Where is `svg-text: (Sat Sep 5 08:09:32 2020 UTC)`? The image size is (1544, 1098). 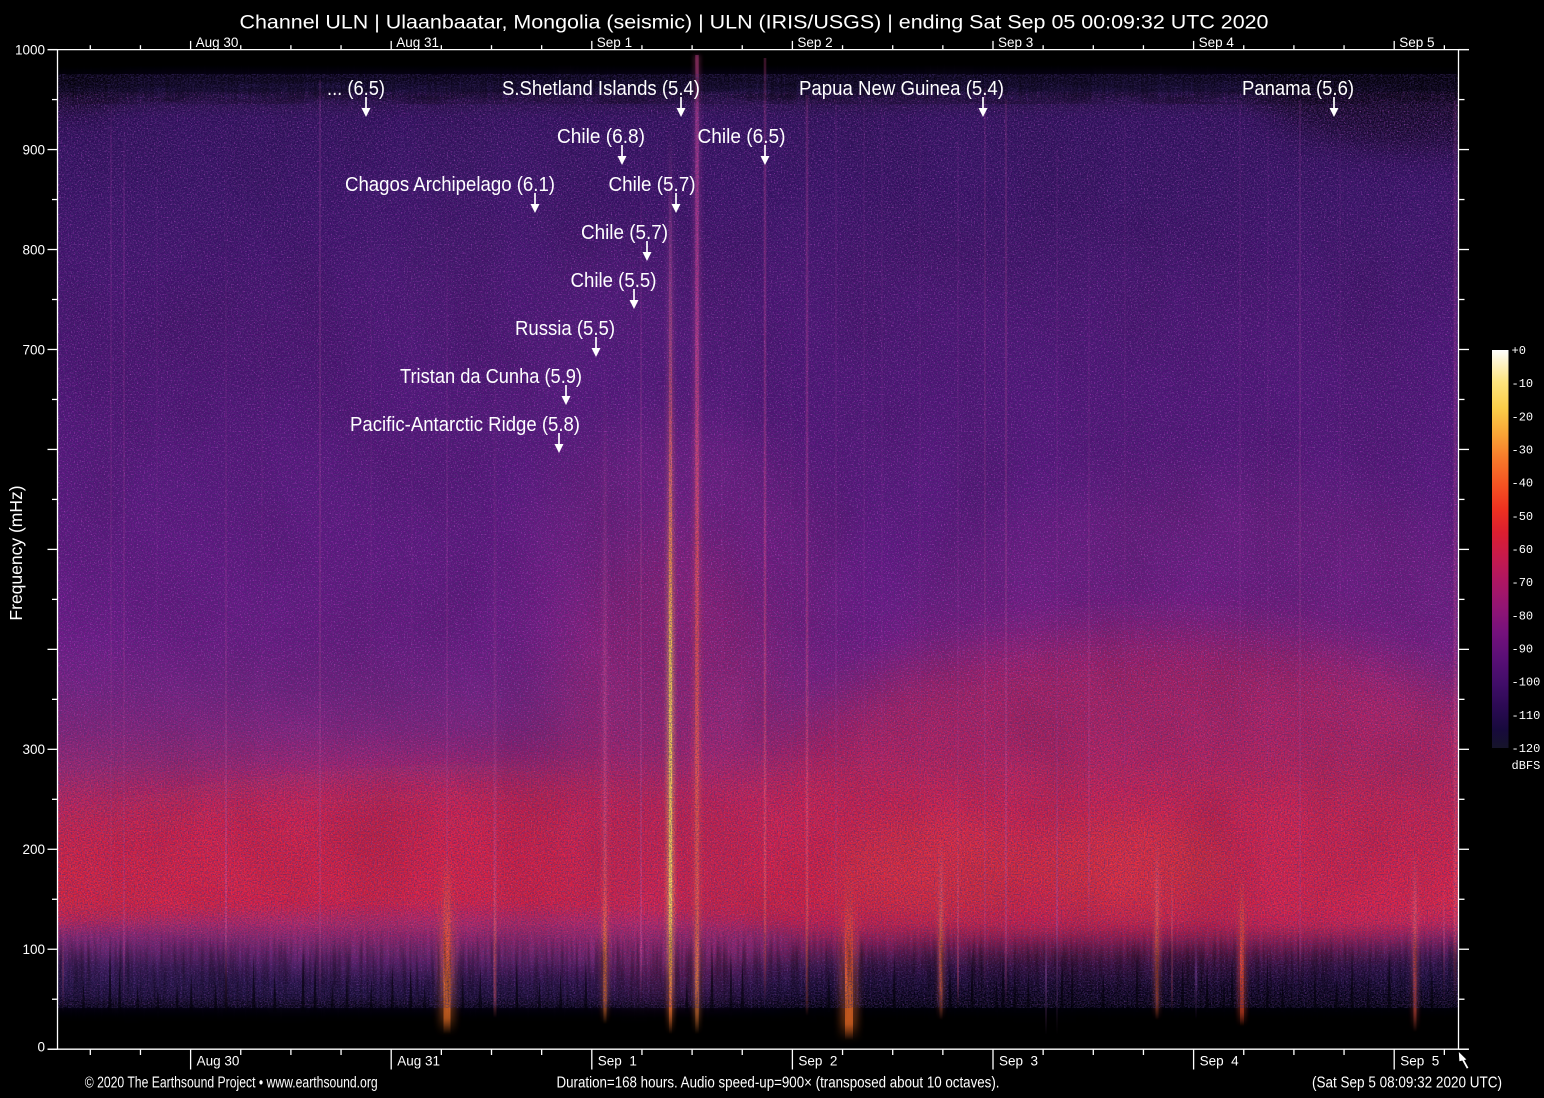
svg-text: (Sat Sep 5 08:09:32 2020 UTC) is located at coordinates (1407, 1083).